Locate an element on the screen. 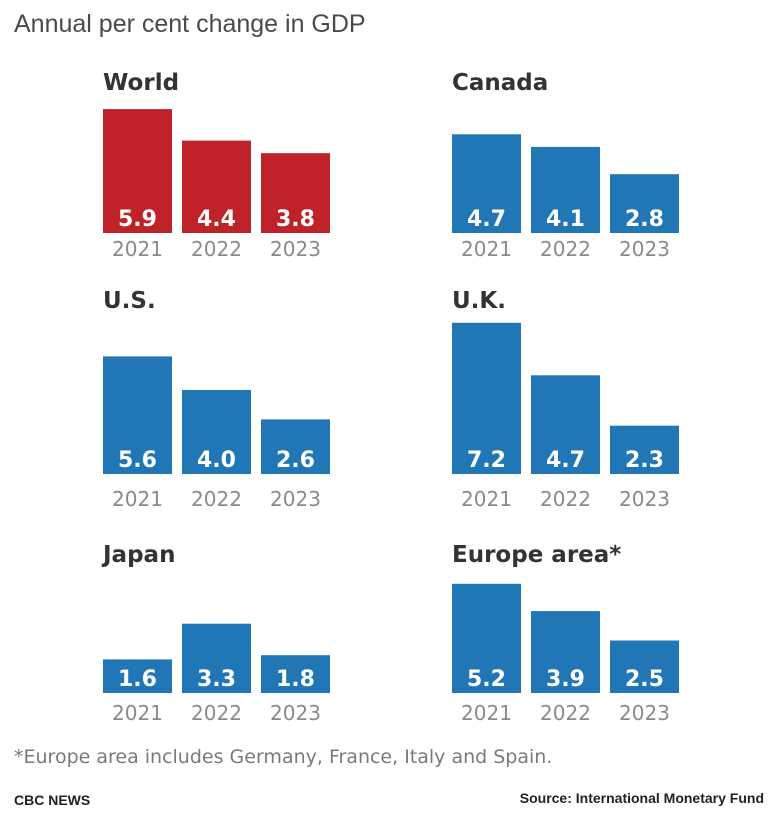  bar-value-label: 4.0 is located at coordinates (216, 460).